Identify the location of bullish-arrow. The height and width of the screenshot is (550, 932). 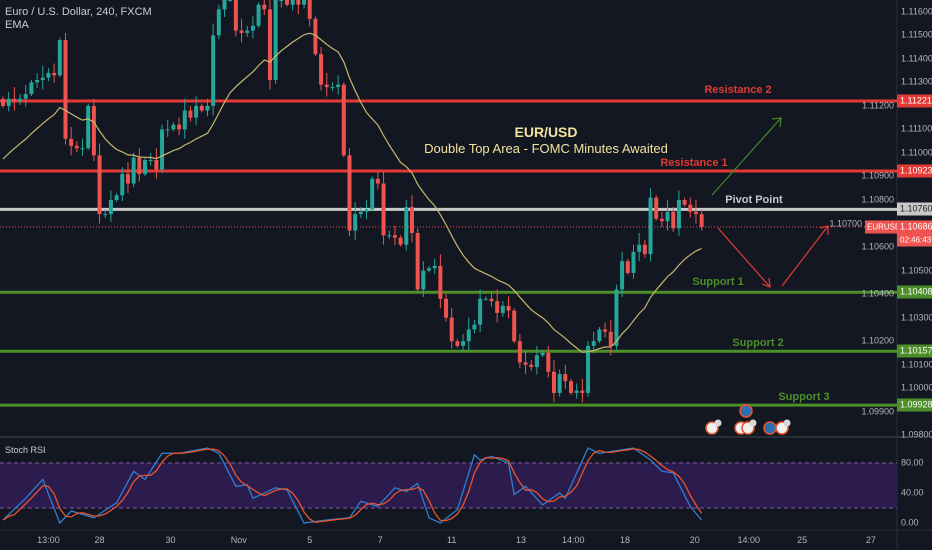
(746, 156).